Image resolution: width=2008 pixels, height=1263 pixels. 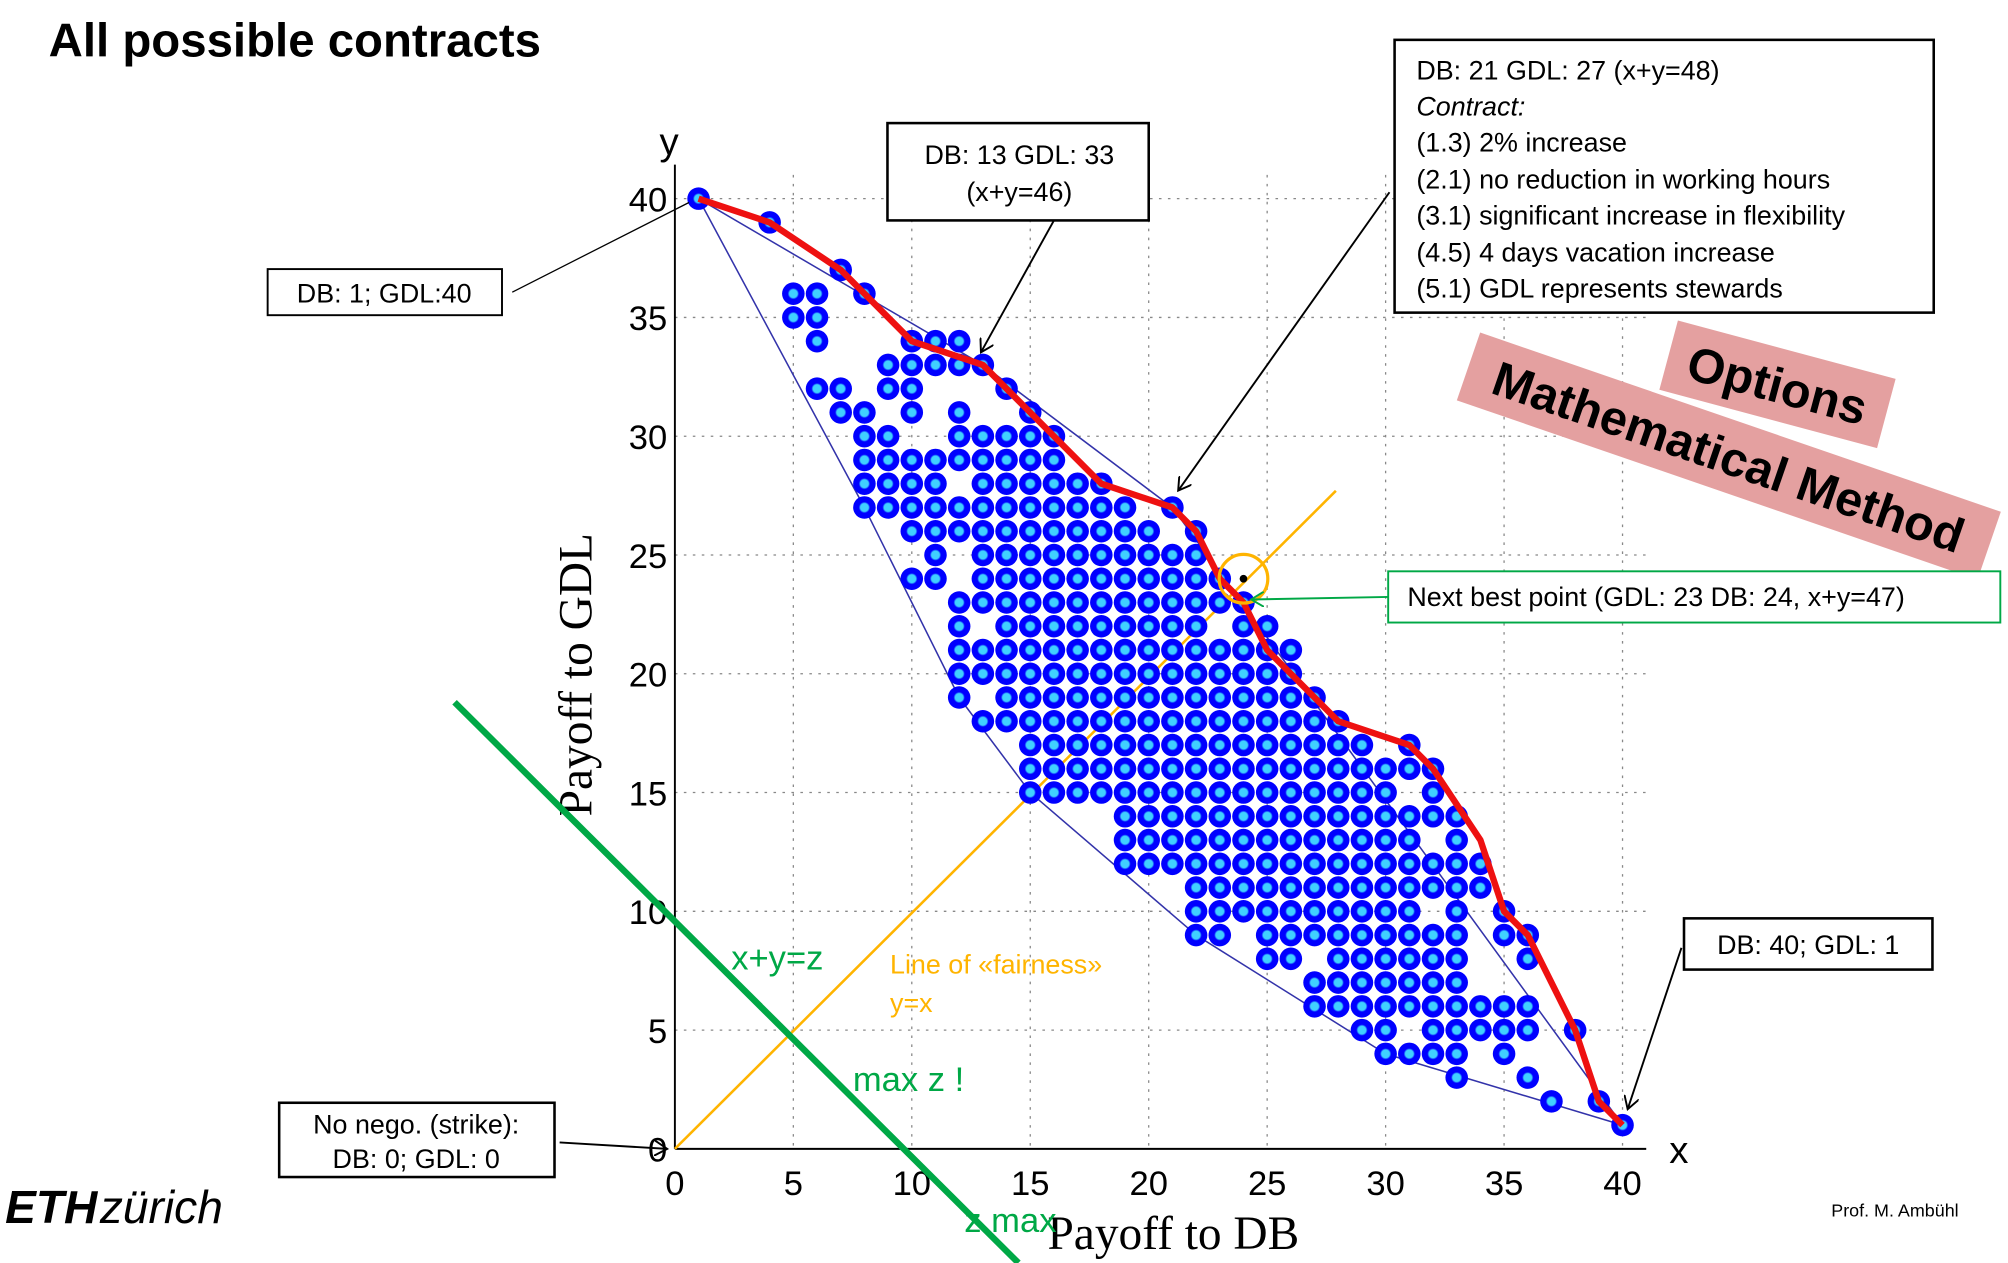 What do you see at coordinates (670, 141) in the screenshot?
I see `axis-letter: y` at bounding box center [670, 141].